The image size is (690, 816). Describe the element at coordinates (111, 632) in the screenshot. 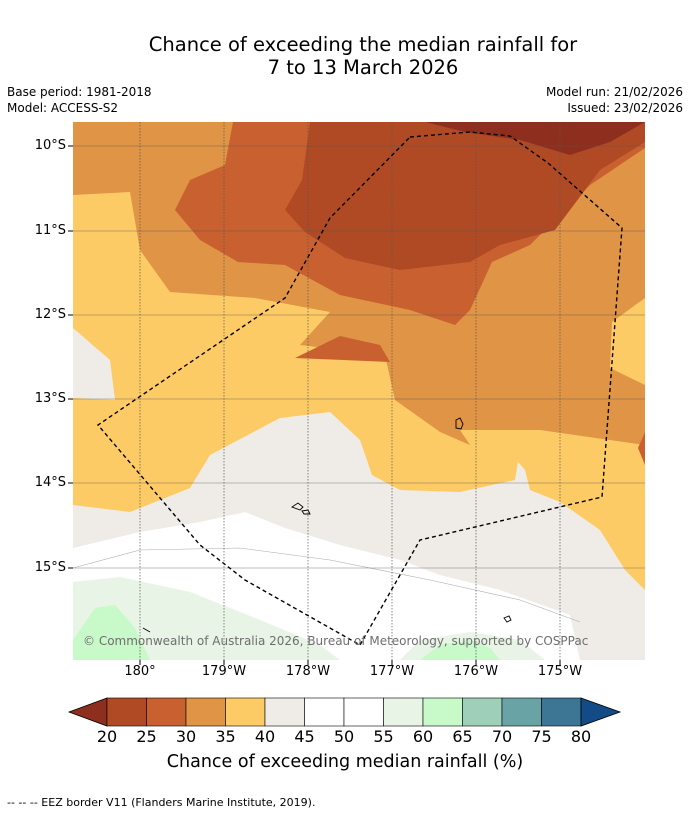

I see `zone-60-65-west` at that location.